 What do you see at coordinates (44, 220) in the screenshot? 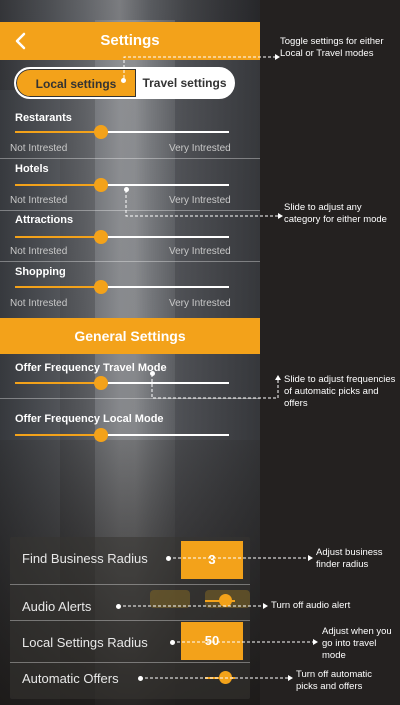
I see `attractions-label: Attractions` at bounding box center [44, 220].